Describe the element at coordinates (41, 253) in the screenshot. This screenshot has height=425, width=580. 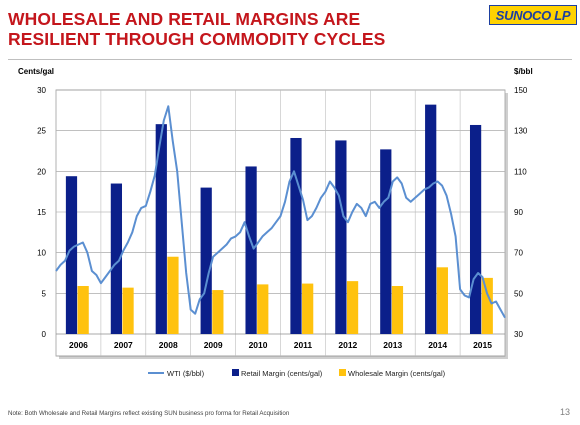
I see `y-left-tick-label: 10` at that location.